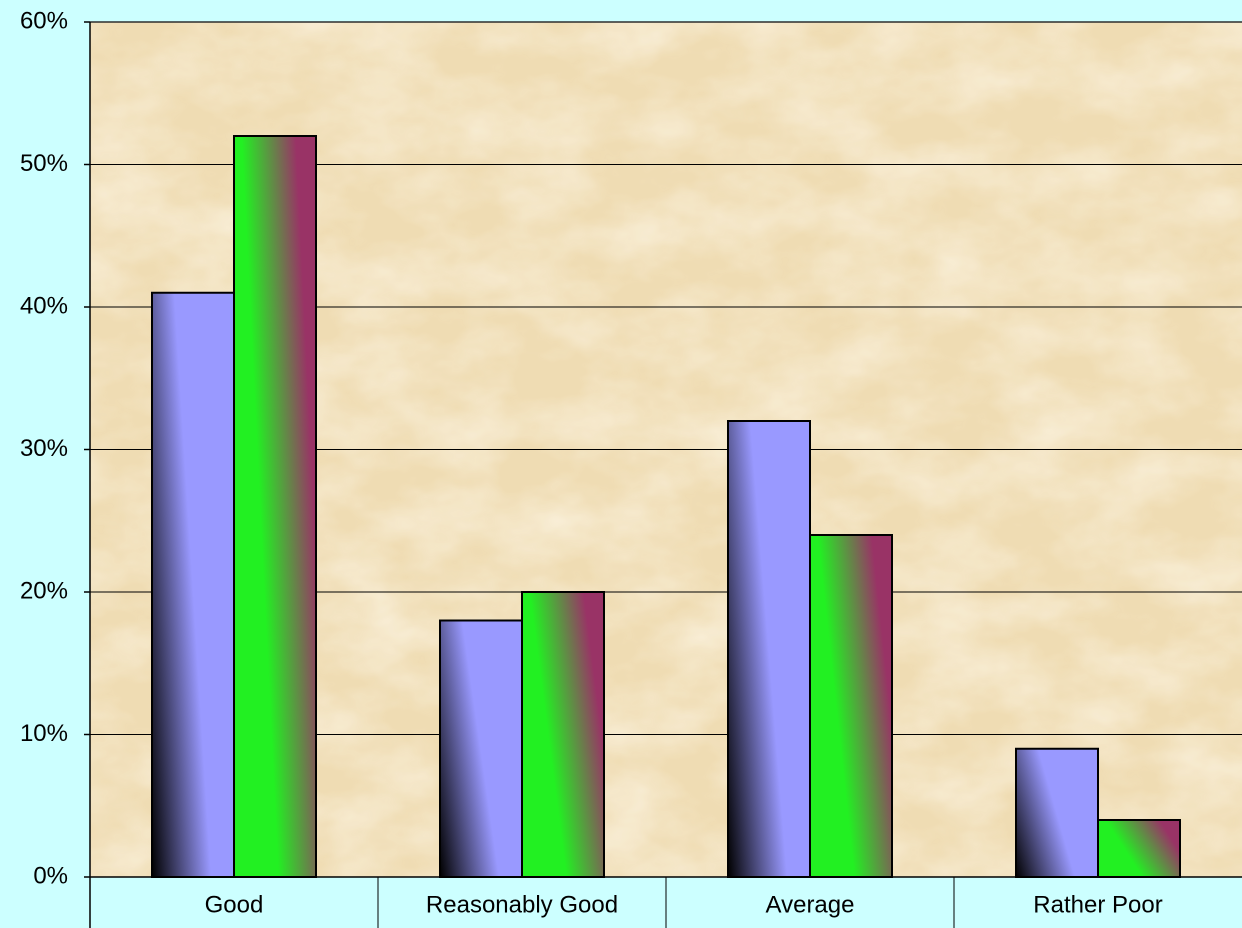 The width and height of the screenshot is (1242, 928). Describe the element at coordinates (44, 448) in the screenshot. I see `y-tick-label: 30%` at that location.